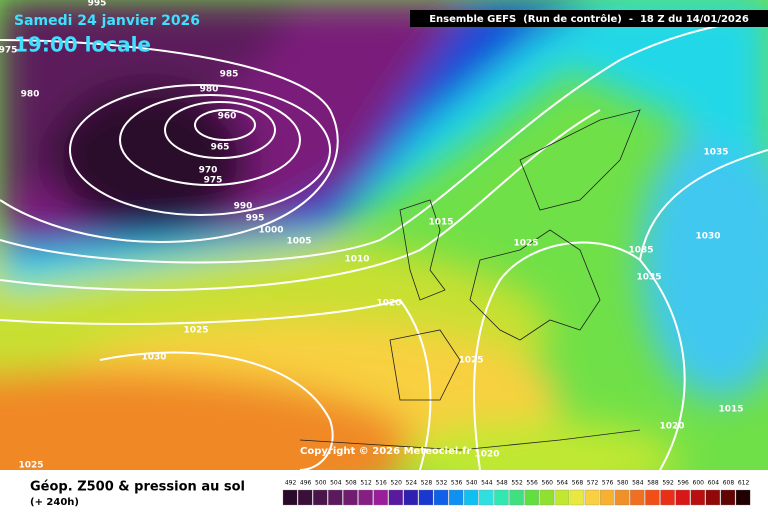 The height and width of the screenshot is (512, 768). Describe the element at coordinates (683, 483) in the screenshot. I see `scale-label: 596` at that location.